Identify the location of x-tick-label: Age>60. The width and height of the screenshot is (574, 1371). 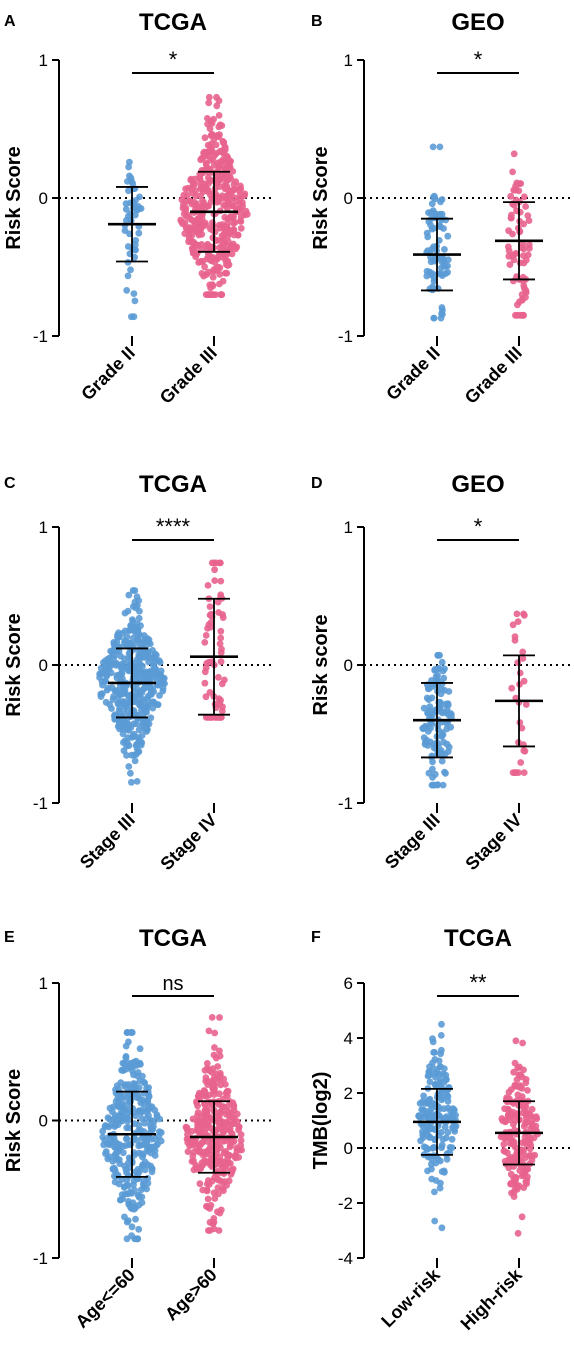
(191, 1295).